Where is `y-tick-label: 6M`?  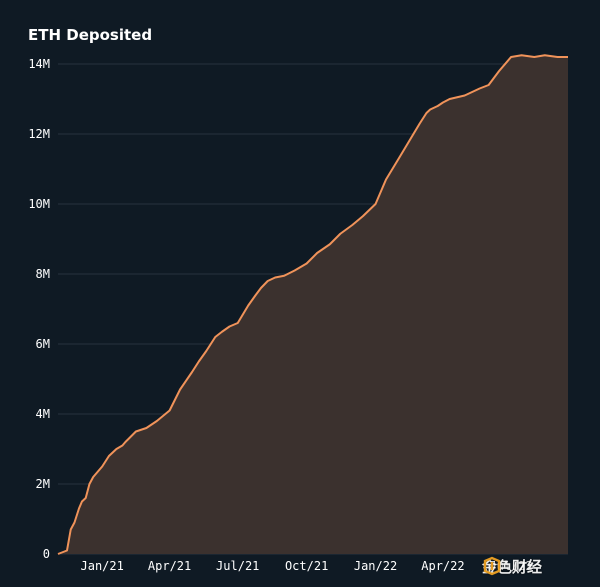 y-tick-label: 6M is located at coordinates (43, 344).